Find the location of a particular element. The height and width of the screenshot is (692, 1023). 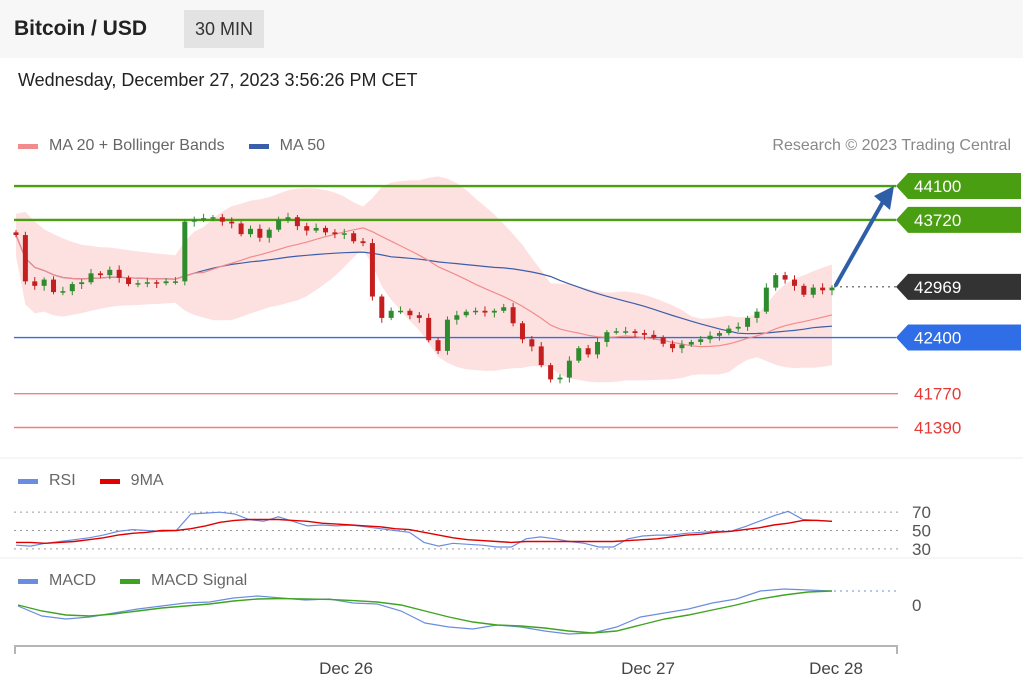

time-axis: Dec 26 Dec 27 Dec 28 is located at coordinates (456, 661).